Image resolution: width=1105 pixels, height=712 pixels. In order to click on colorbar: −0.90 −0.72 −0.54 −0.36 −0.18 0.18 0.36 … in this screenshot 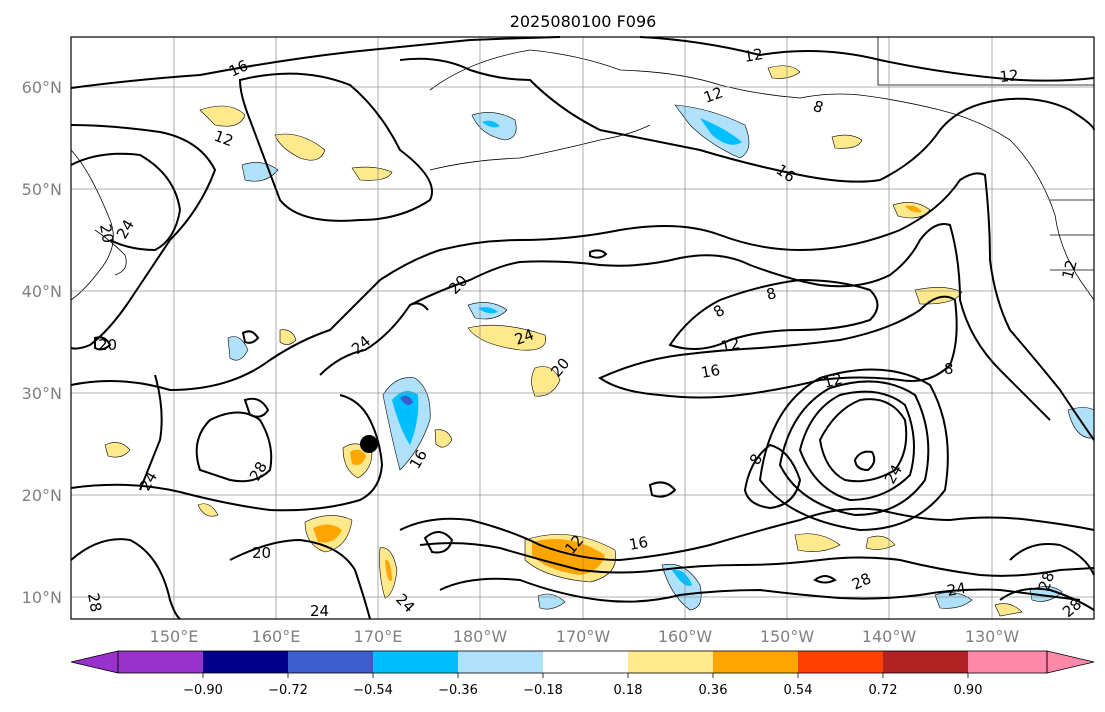, I will do `click(582, 674)`.